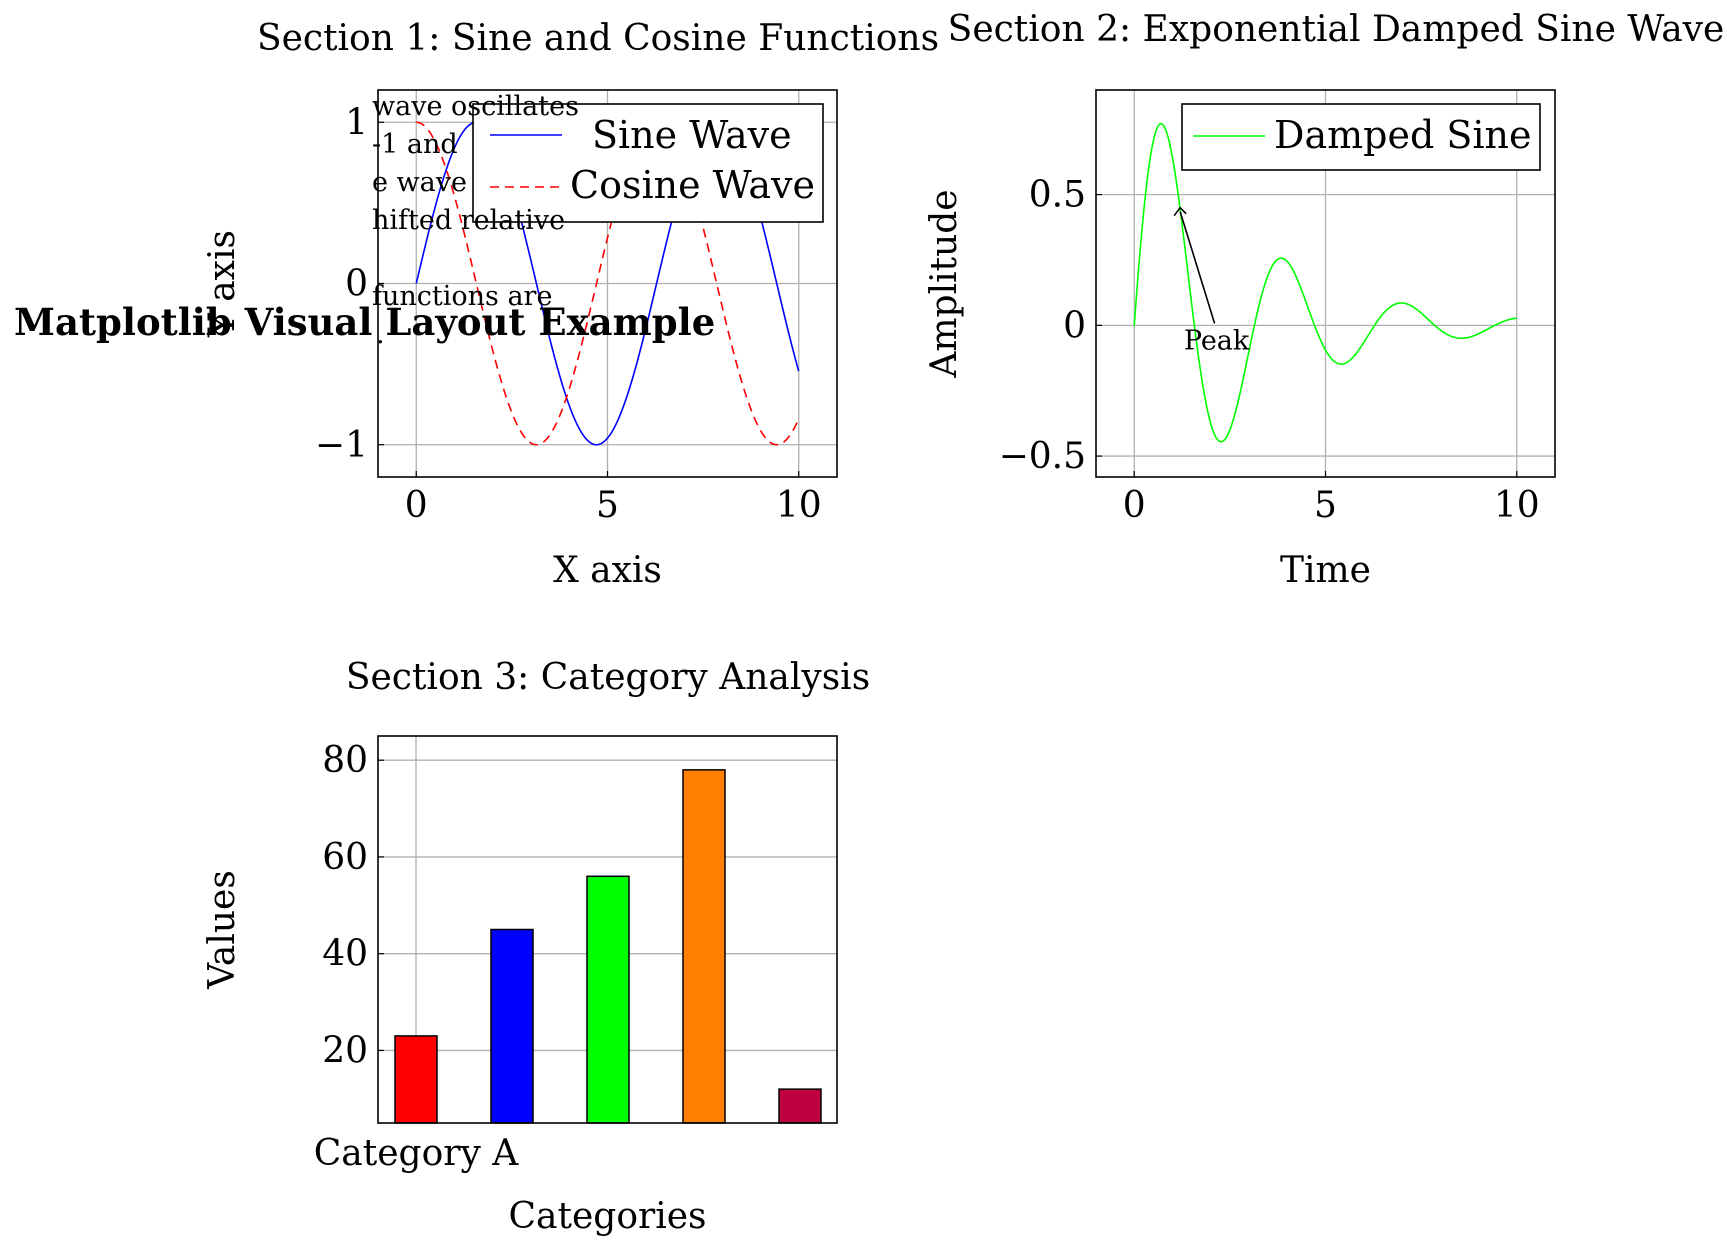 This screenshot has width=1727, height=1249. I want to click on x-axis-label: Categories, so click(608, 1216).